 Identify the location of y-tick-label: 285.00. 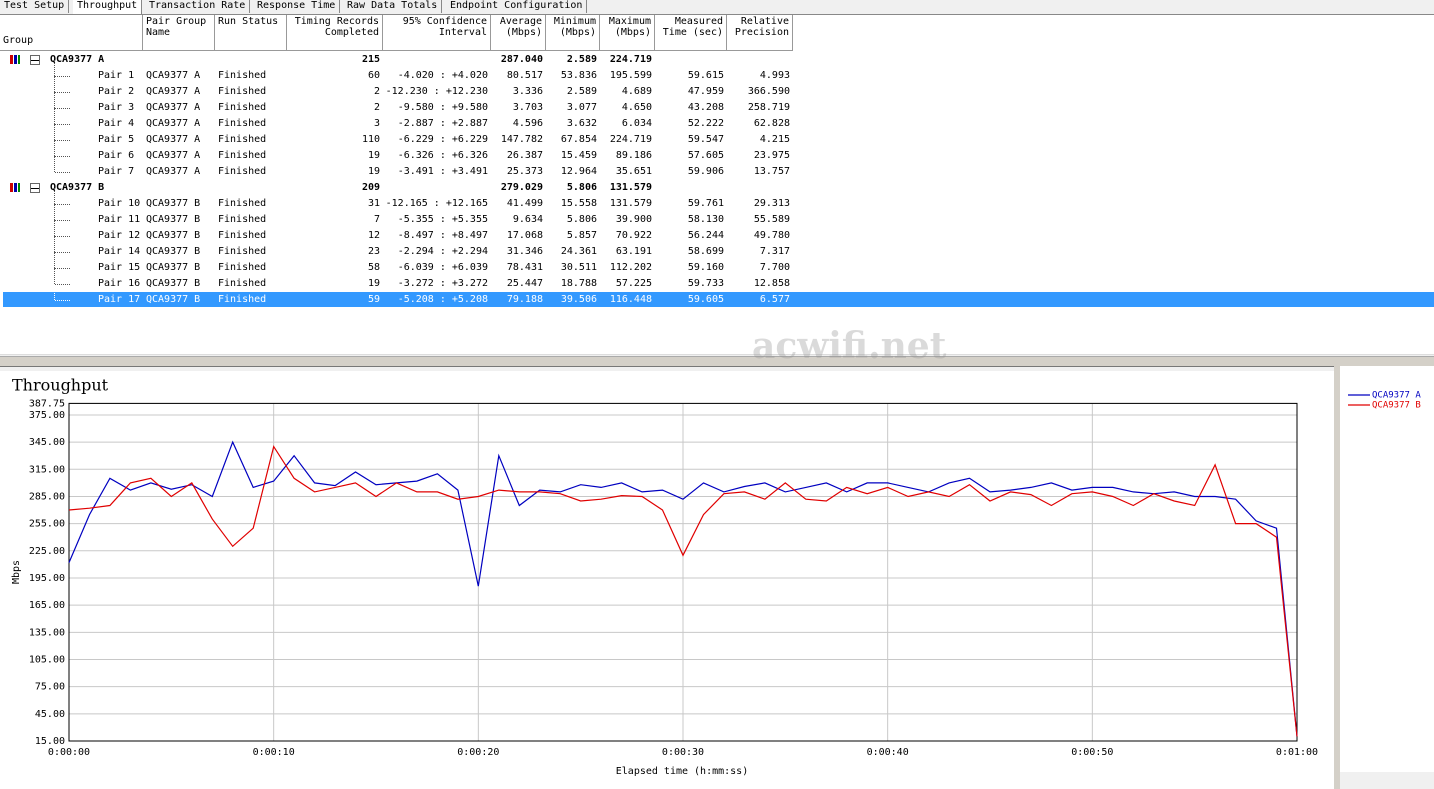
(47, 496).